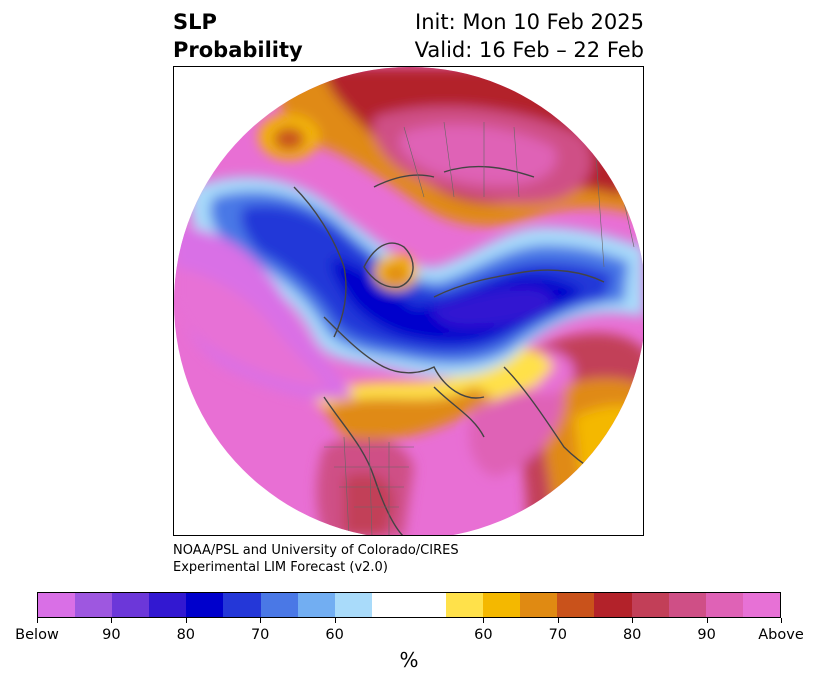 The image size is (819, 686). I want to click on colorbar-unit: %, so click(409, 660).